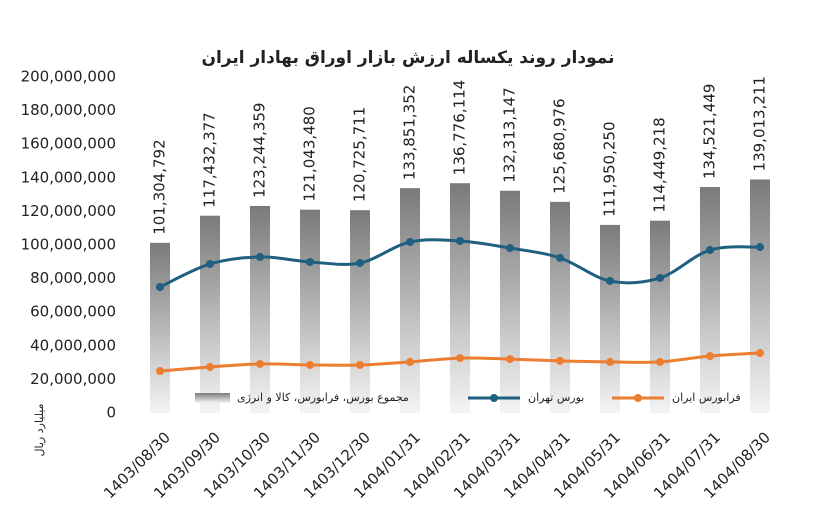 Image resolution: width=827 pixels, height=526 pixels. I want to click on data-label: 111,950,250, so click(610, 168).